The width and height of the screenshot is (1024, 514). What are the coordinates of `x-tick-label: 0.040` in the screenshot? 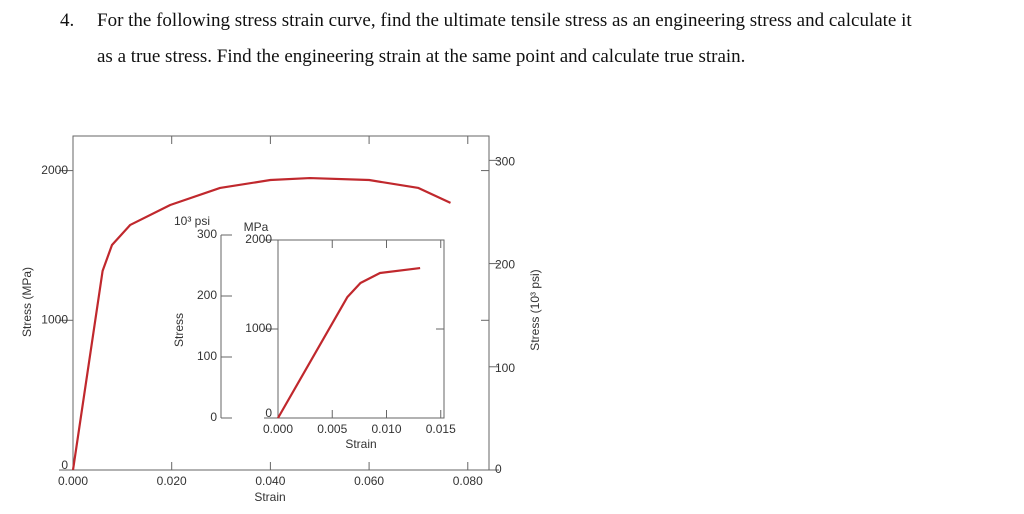 It's located at (270, 481).